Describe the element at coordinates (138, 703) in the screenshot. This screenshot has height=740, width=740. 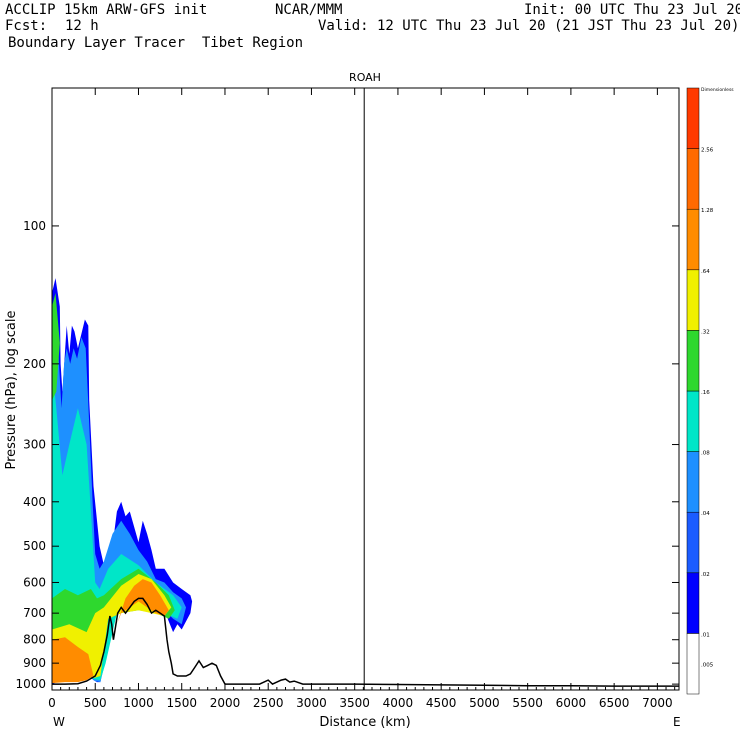
I see `x-tick-label-1000: 1000` at that location.